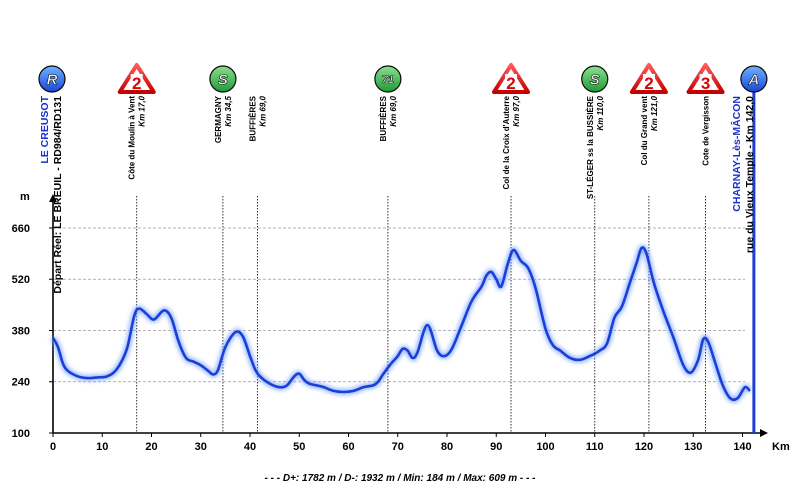 This screenshot has width=800, height=493. I want to click on y-tick-label: 380, so click(21, 331).